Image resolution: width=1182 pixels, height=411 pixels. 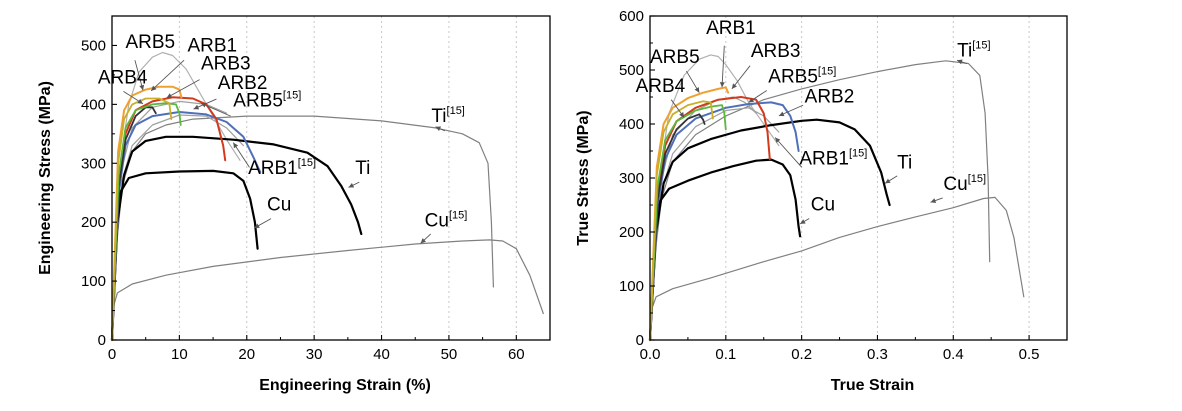 What do you see at coordinates (446, 220) in the screenshot?
I see `annotation-label-cu15: Cu[15]` at bounding box center [446, 220].